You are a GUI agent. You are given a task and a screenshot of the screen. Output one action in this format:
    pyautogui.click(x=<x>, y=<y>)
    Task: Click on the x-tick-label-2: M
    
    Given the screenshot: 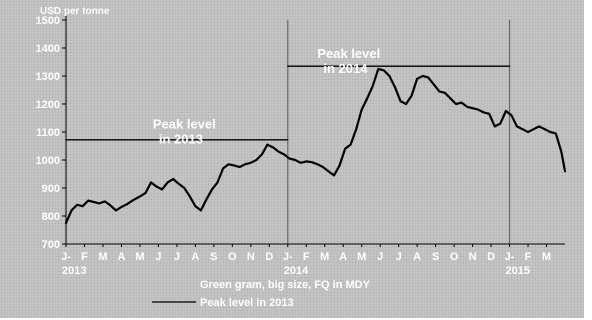 What is the action you would take?
    pyautogui.click(x=102, y=257)
    